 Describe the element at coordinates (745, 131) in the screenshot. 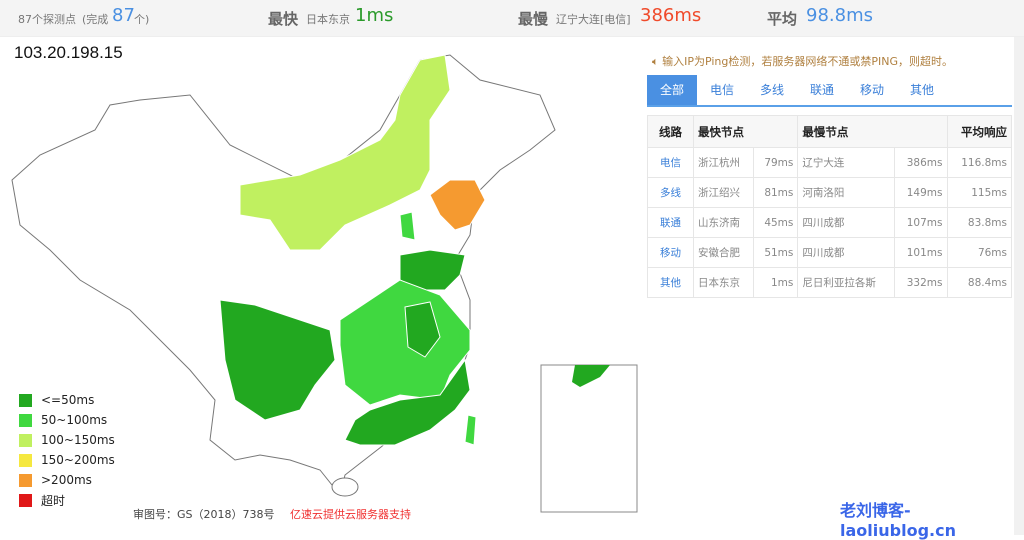

I see `header-fastest: 最快节点` at that location.